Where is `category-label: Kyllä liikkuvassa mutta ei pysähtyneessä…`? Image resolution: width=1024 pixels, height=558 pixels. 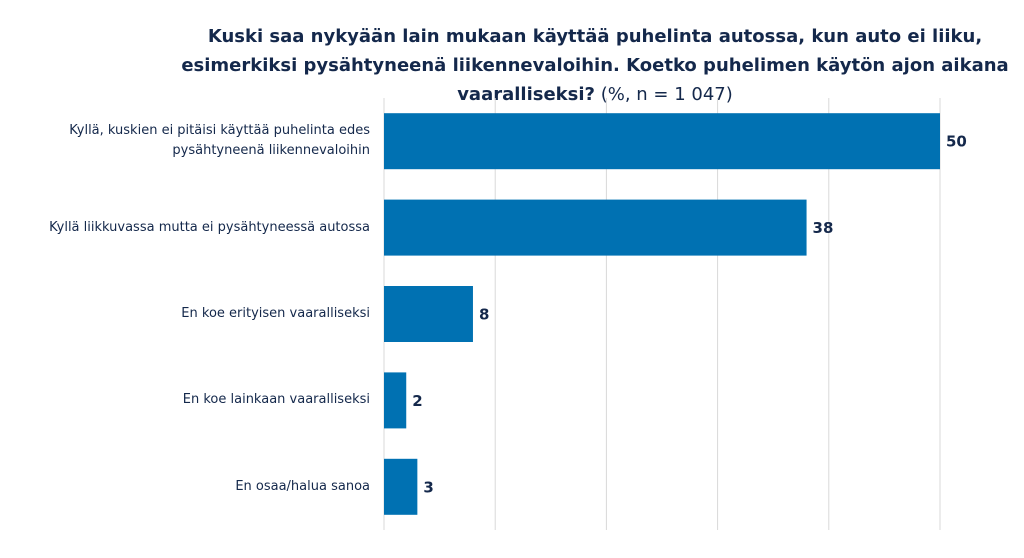 category-label: Kyllä liikkuvassa mutta ei pysähtyneessä… is located at coordinates (209, 227).